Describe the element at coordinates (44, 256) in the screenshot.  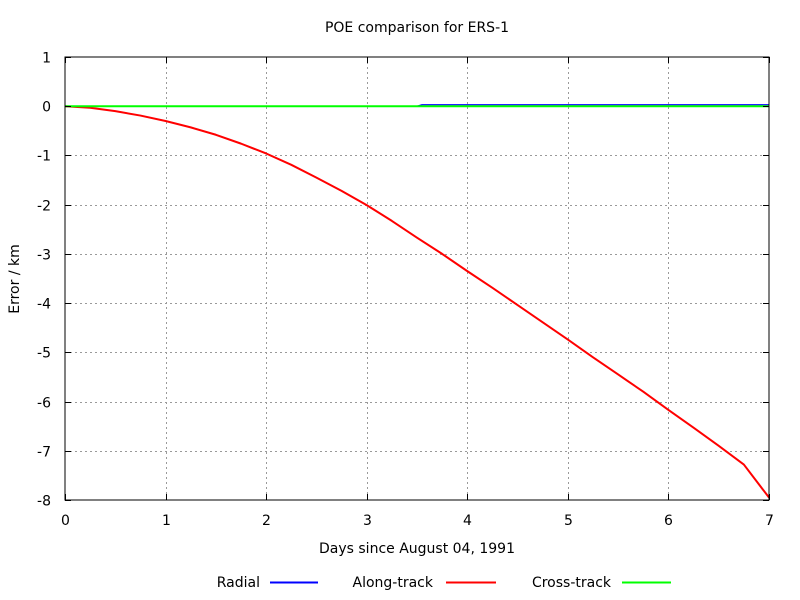
I see `y-tick-label: -3` at that location.